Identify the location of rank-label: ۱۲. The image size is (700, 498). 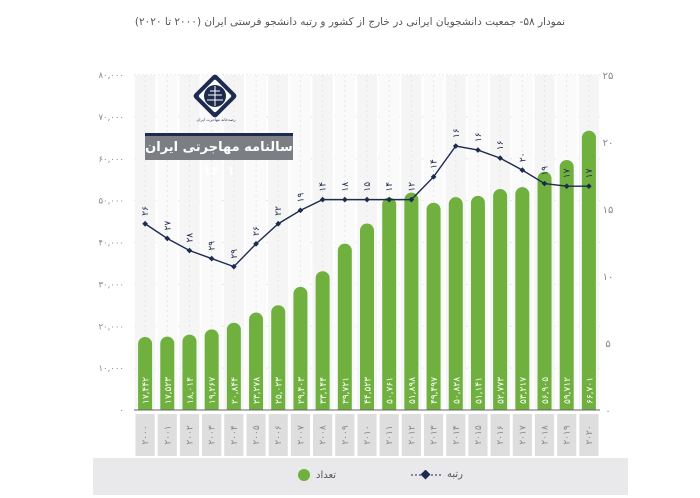
(412, 187).